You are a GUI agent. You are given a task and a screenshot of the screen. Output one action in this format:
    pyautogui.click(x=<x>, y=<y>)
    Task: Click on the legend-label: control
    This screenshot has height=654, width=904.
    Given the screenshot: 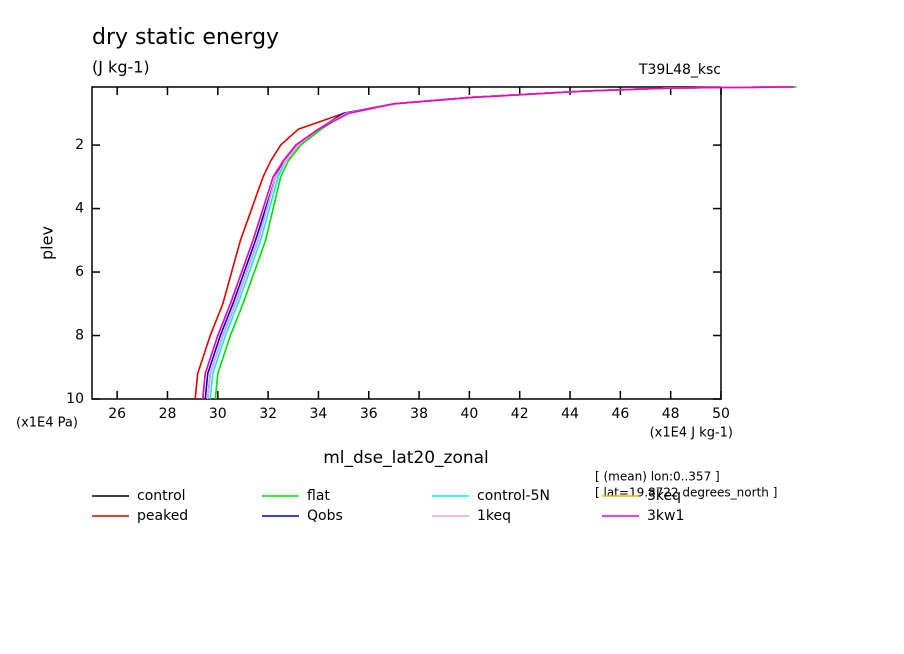 What is the action you would take?
    pyautogui.click(x=161, y=496)
    